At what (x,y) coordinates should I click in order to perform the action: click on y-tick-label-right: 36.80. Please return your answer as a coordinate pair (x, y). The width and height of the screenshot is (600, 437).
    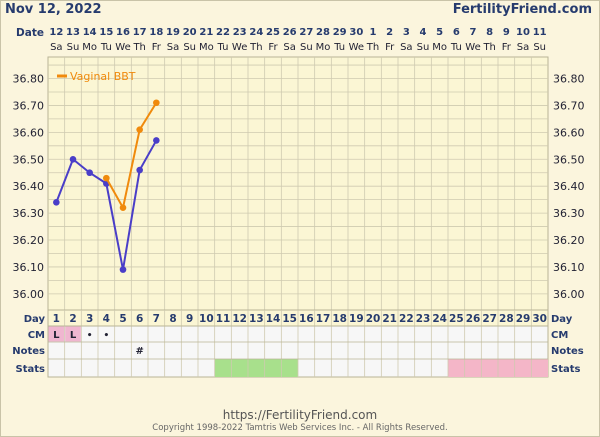
    Looking at the image, I should click on (569, 79).